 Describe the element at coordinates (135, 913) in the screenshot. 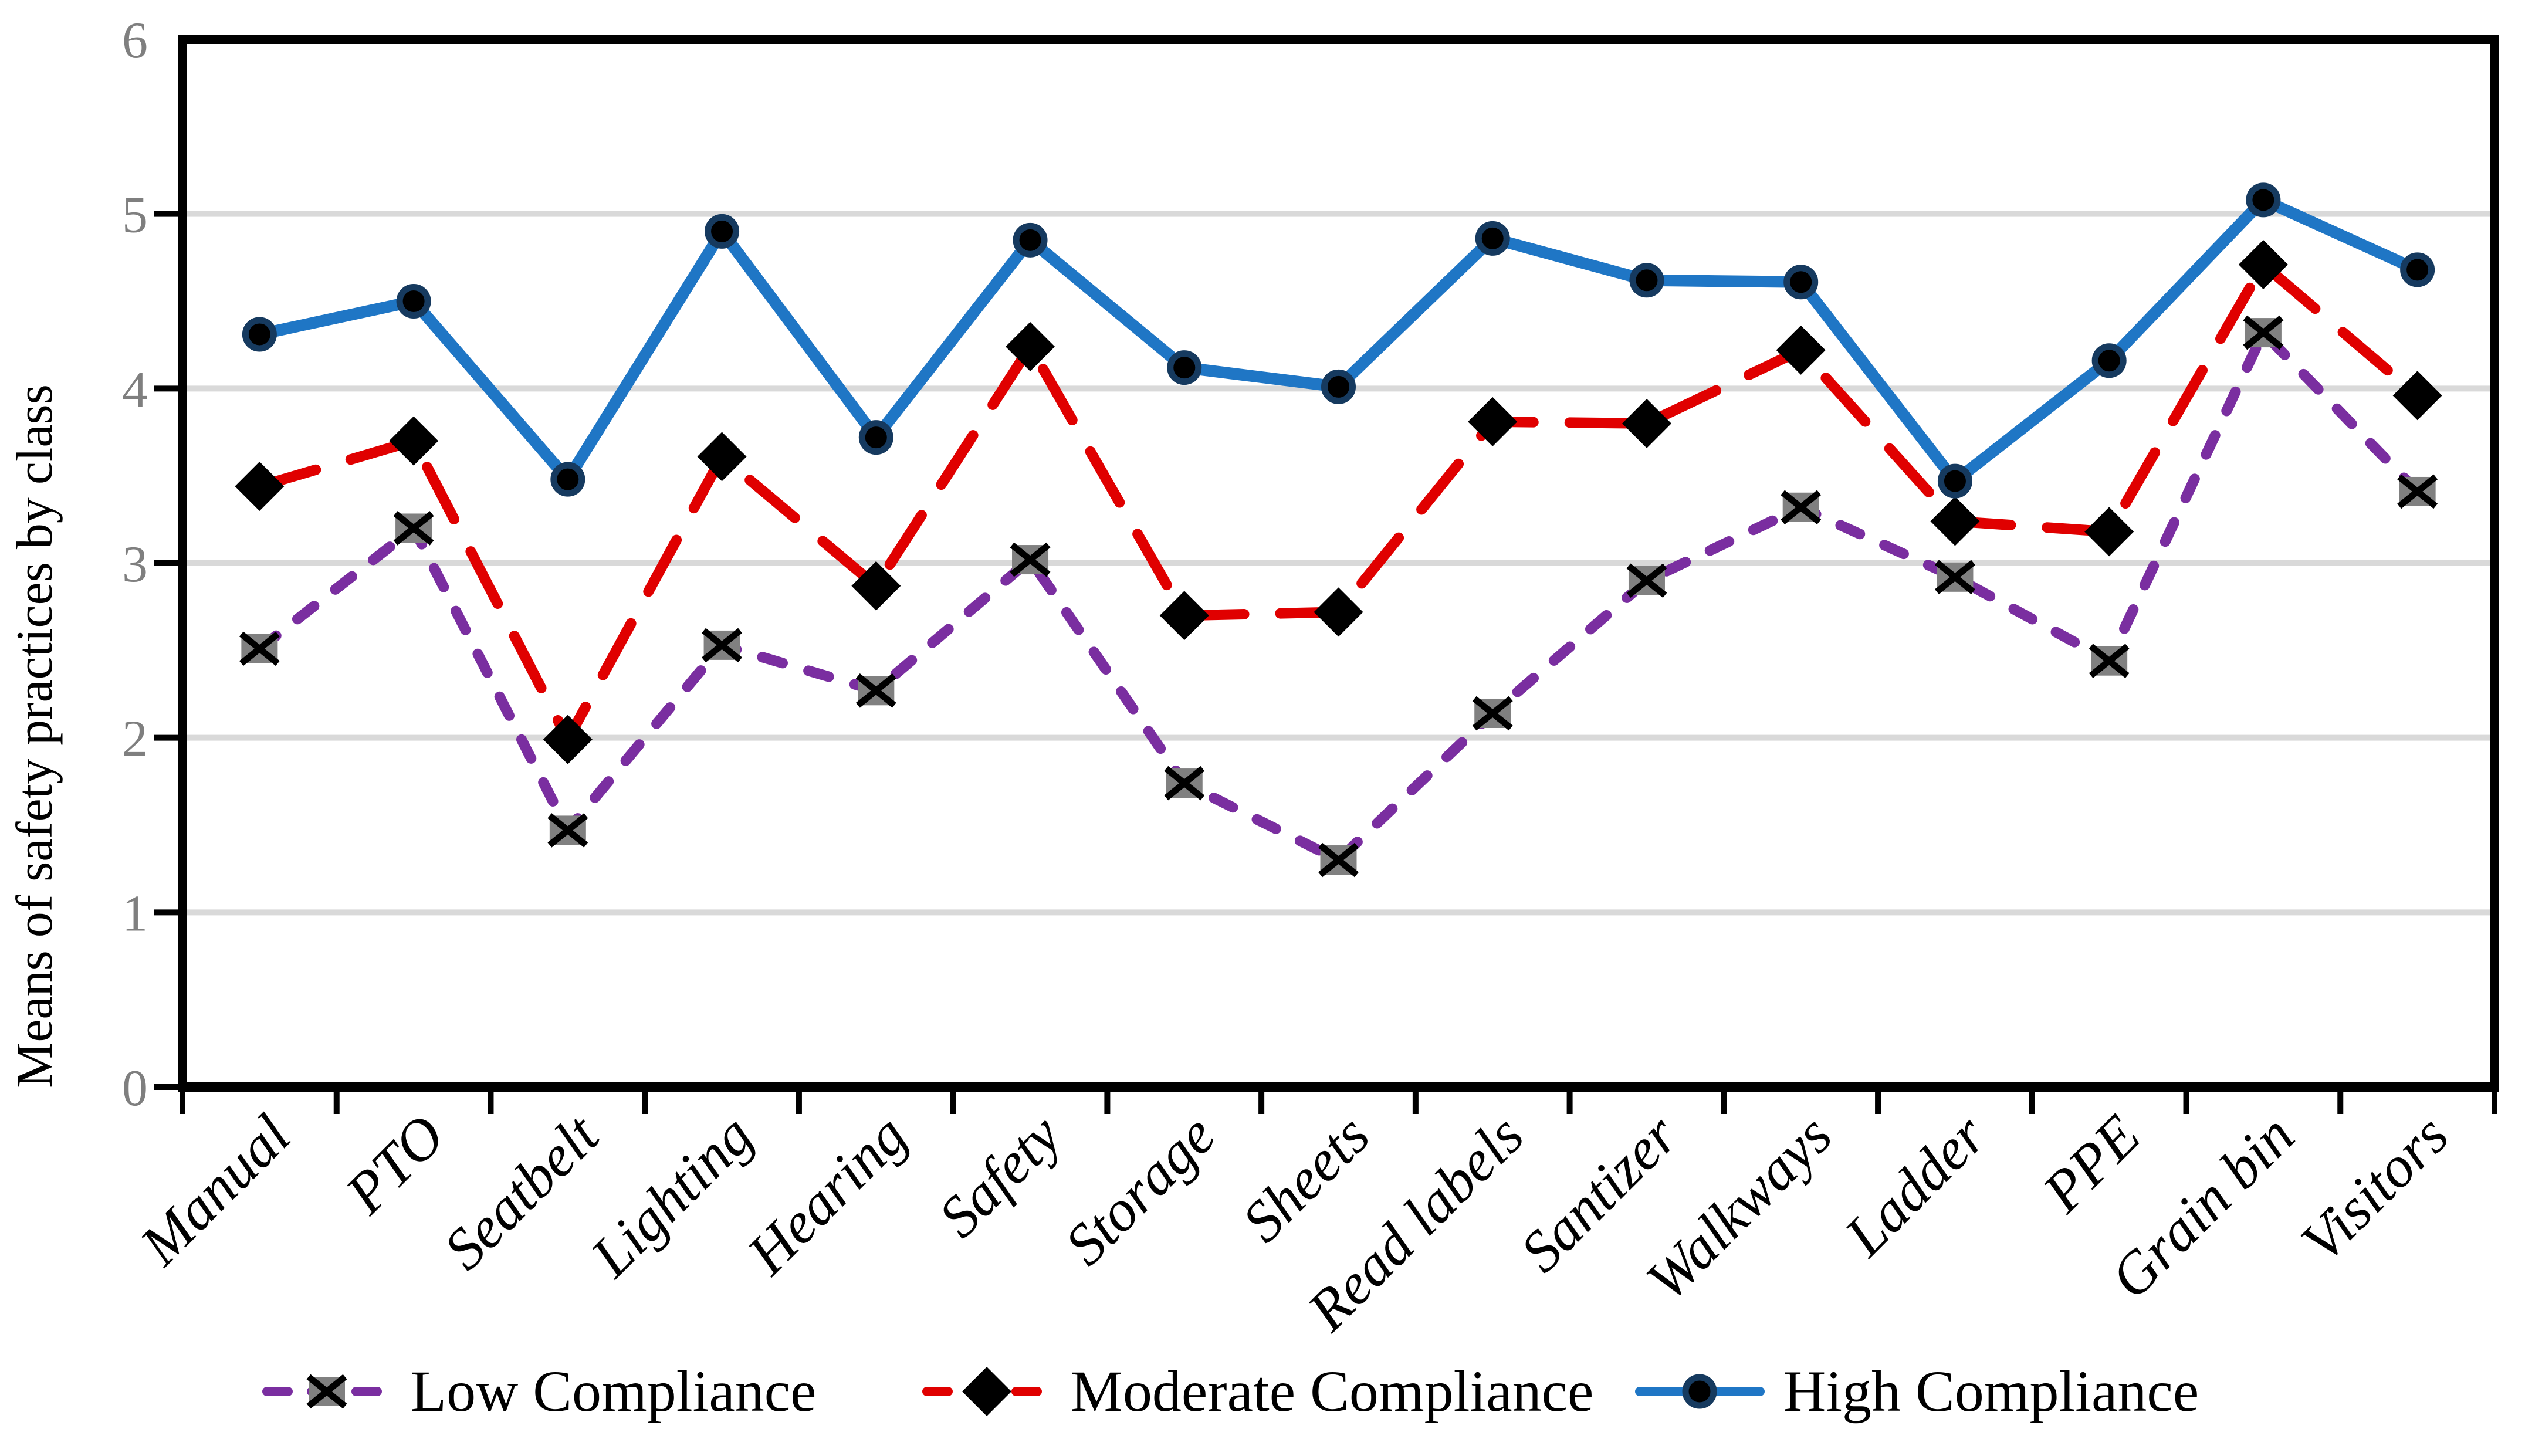

I see `y-tick-label: 1` at that location.